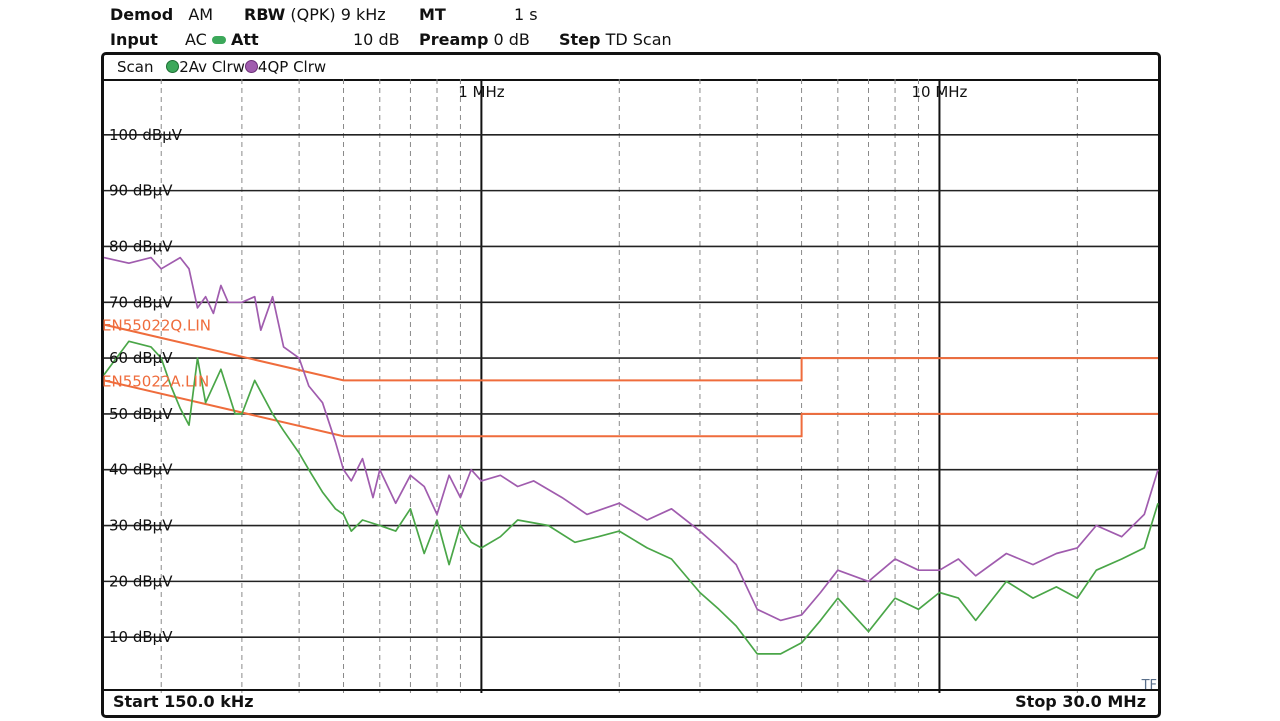 The image size is (1280, 721). I want to click on y-tick-label: 20 dBµV, so click(141, 581).